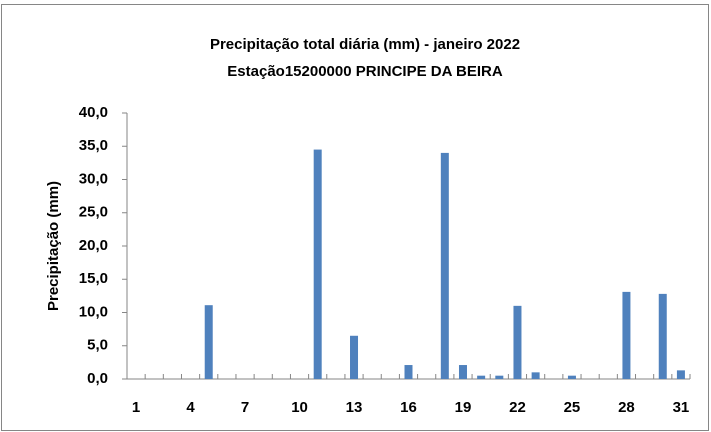 The height and width of the screenshot is (432, 711). I want to click on y-tick-label: 15,0, so click(93, 278).